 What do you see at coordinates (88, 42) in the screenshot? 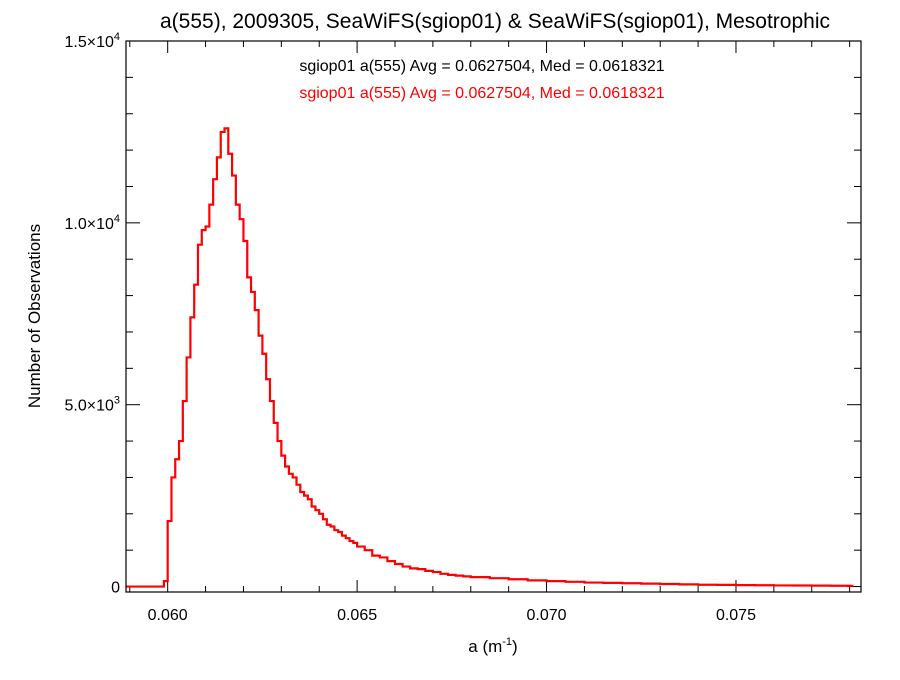
I see `y-tick-label-base: 1.5×10` at bounding box center [88, 42].